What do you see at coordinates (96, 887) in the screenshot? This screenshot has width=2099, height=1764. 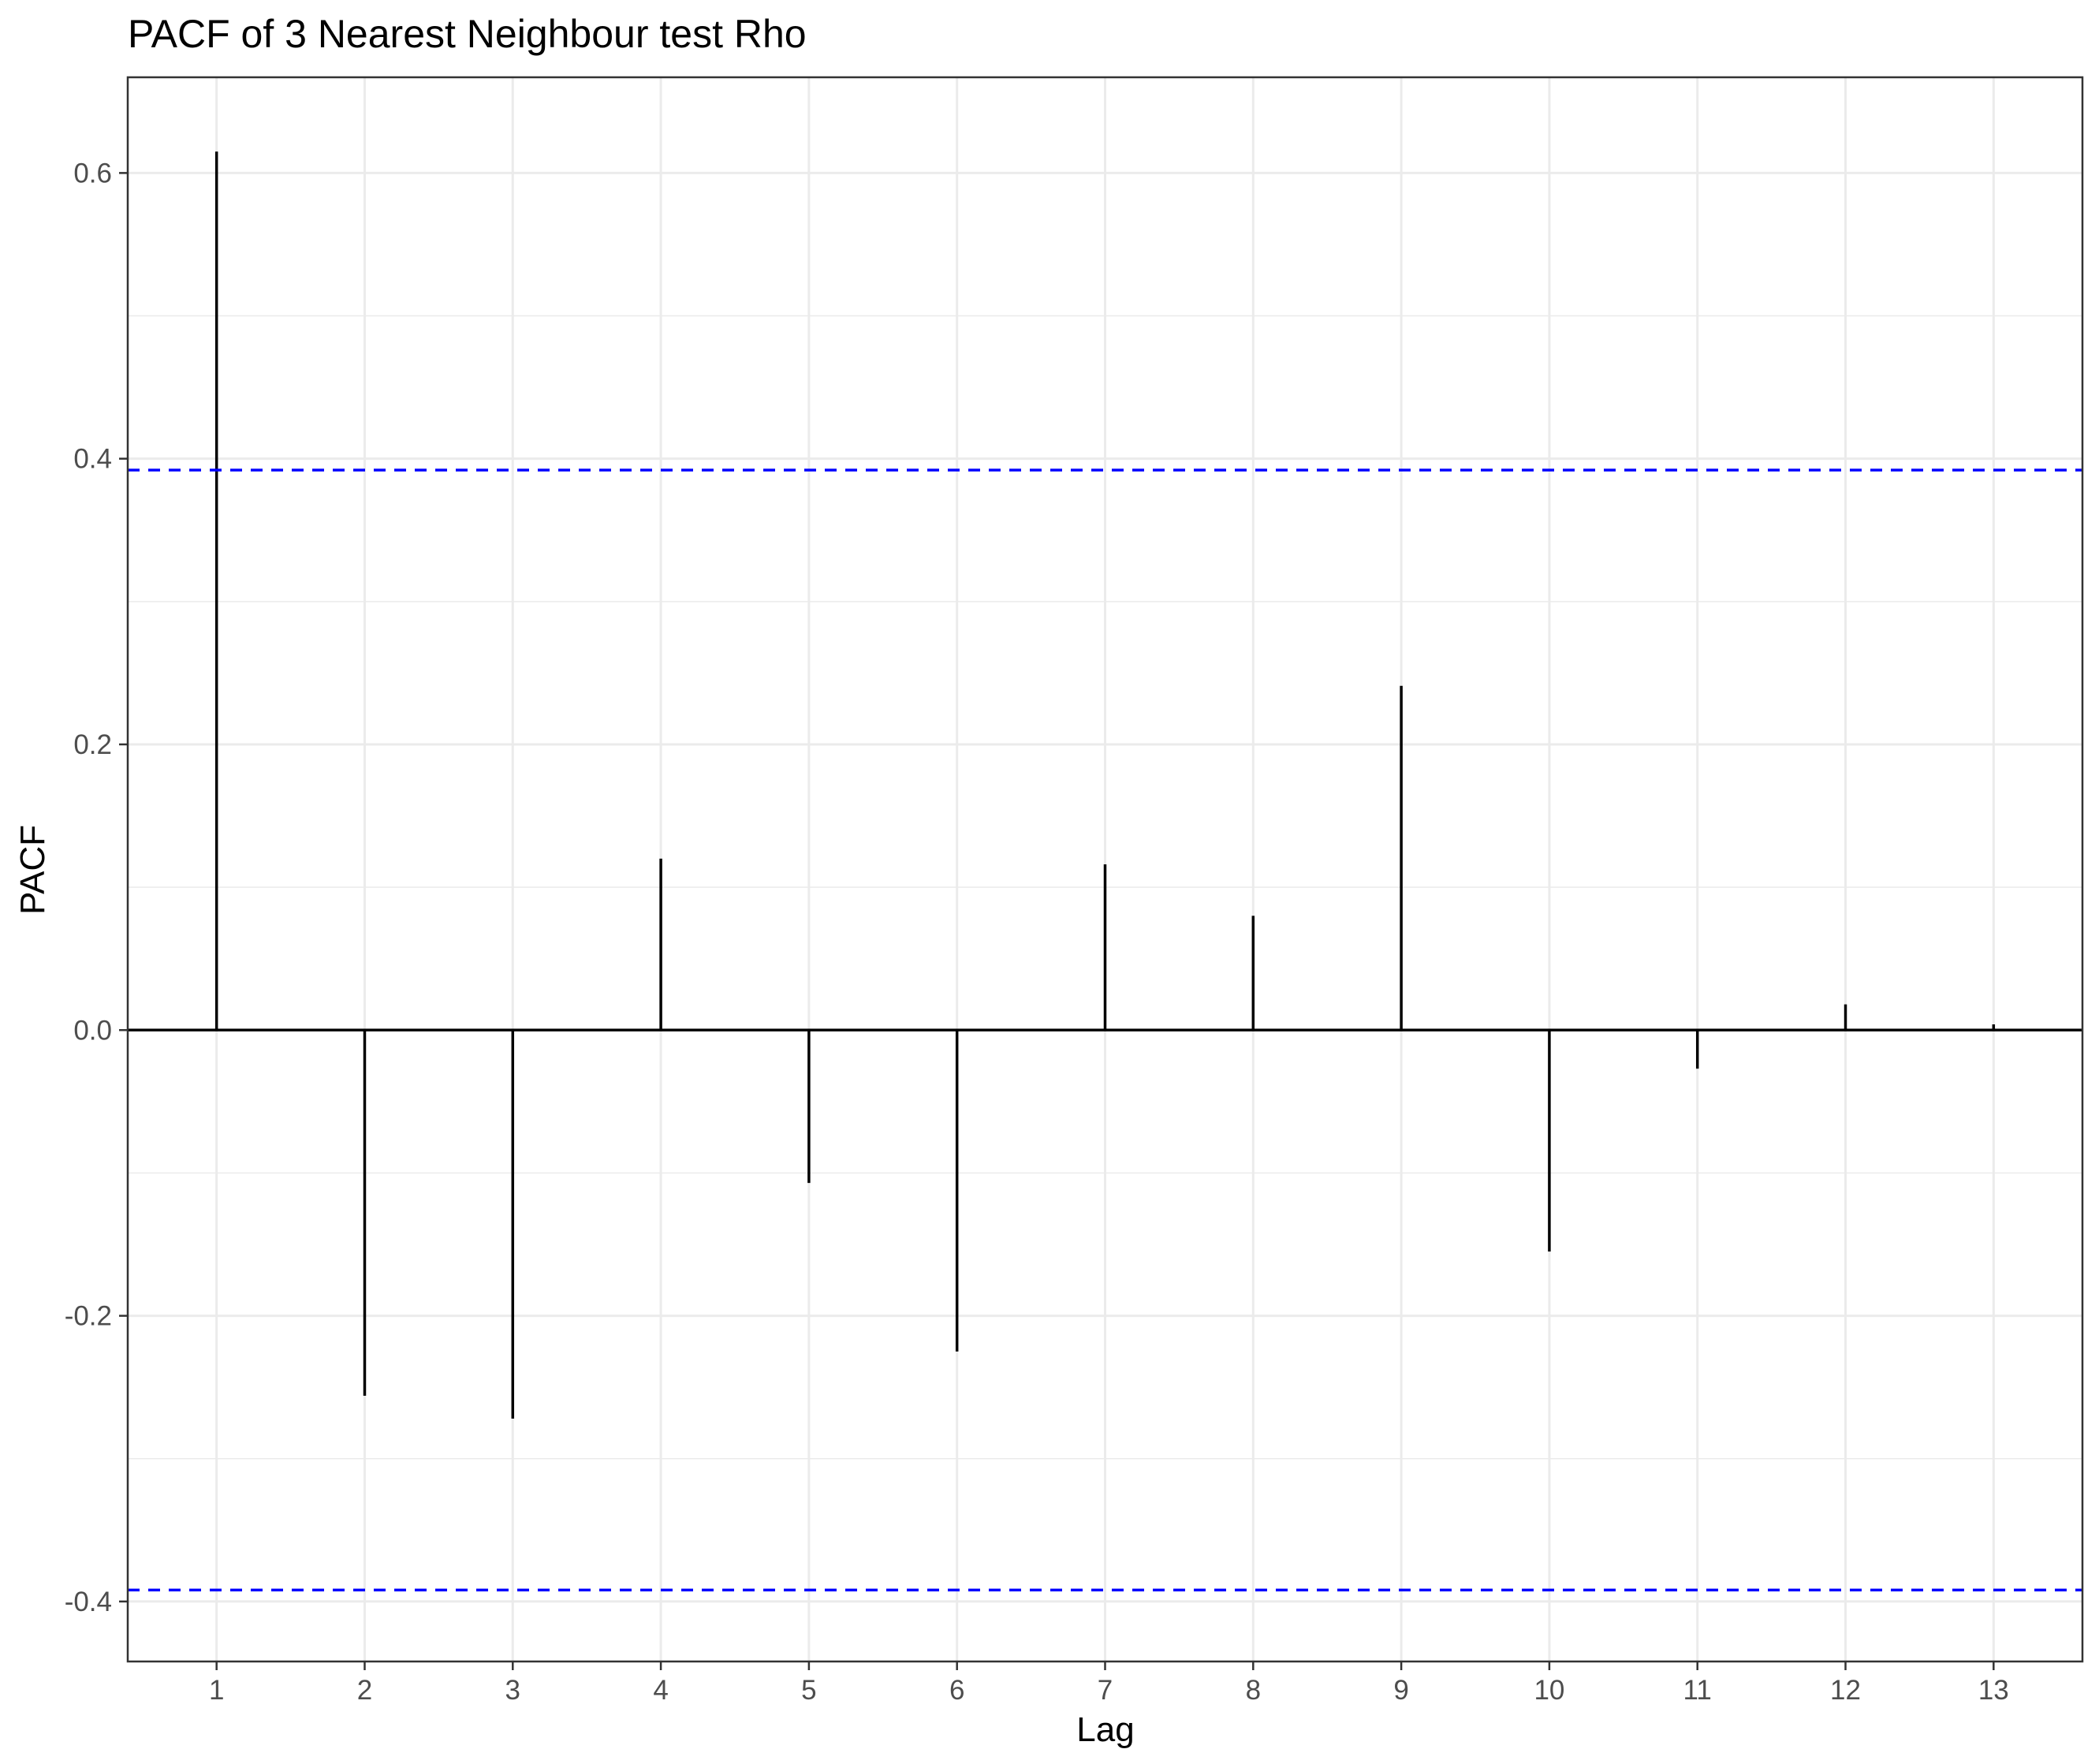 I see `y-axis: -0.4 -0.2 0.0 0.2 0.4 0.6` at bounding box center [96, 887].